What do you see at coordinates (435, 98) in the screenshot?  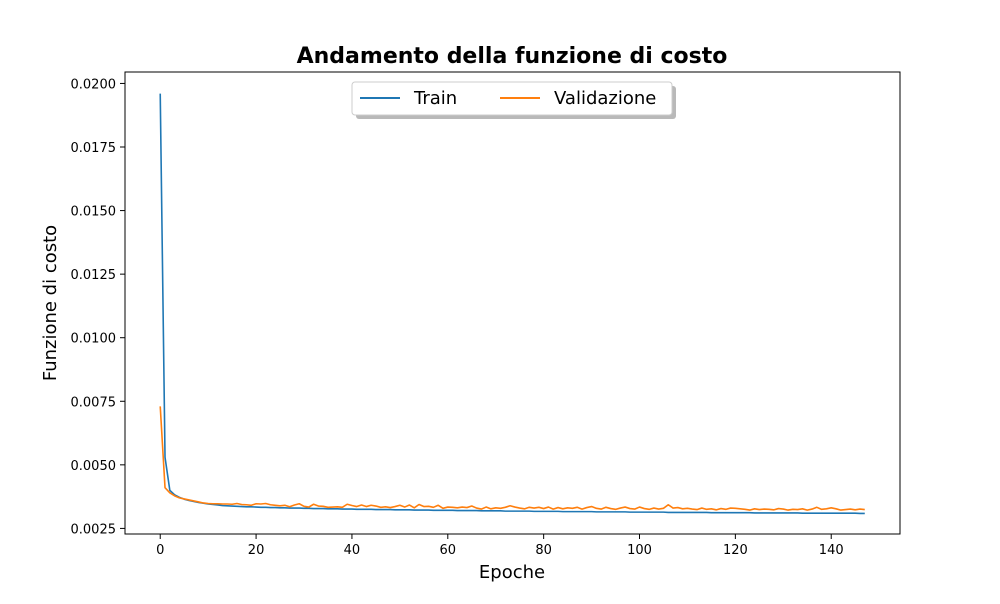 I see `legend-label-train: Train` at bounding box center [435, 98].